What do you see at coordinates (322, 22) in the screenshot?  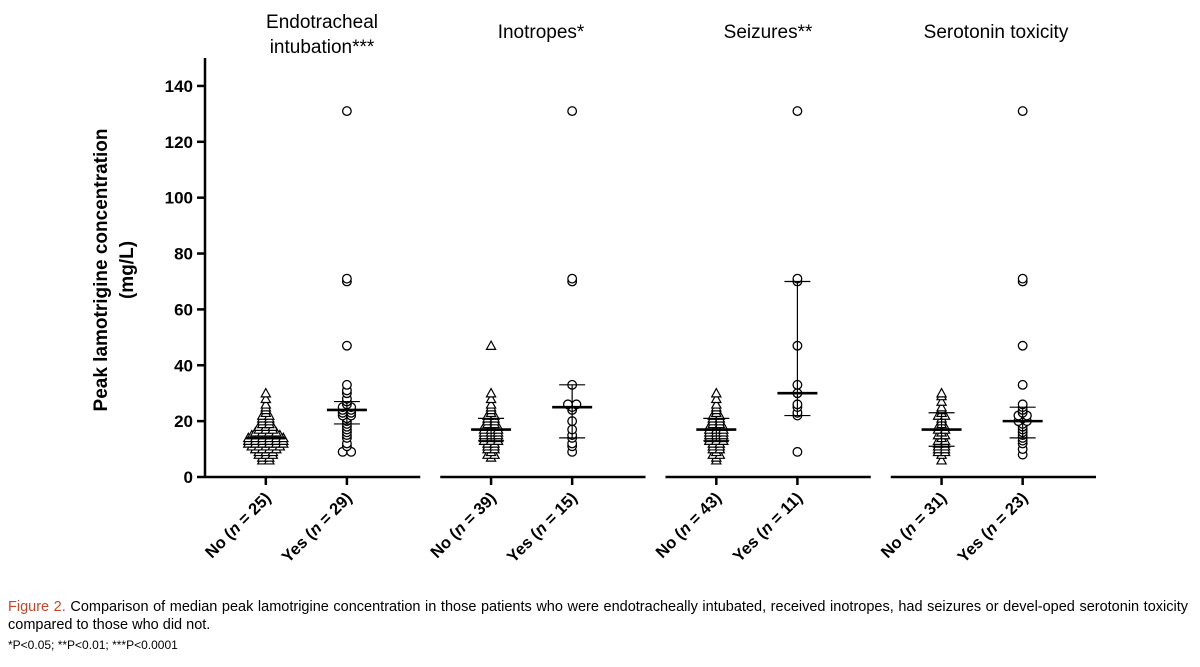 I see `group-title: Endotracheal` at bounding box center [322, 22].